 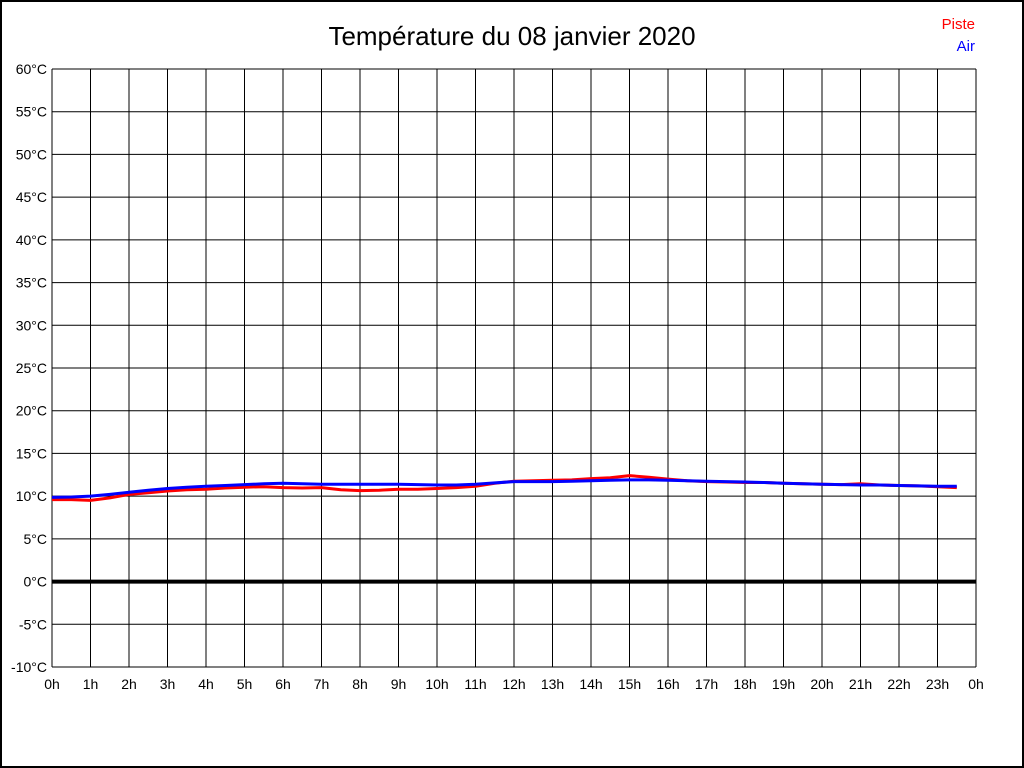 I want to click on x-tick-label: 3h, so click(x=168, y=684).